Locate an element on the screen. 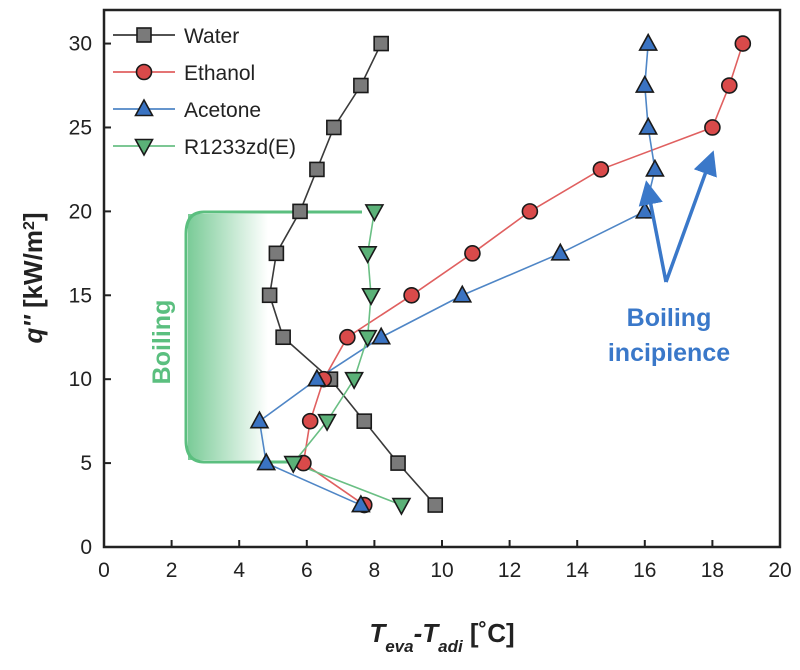  y-tick-label: 20 is located at coordinates (80, 211).